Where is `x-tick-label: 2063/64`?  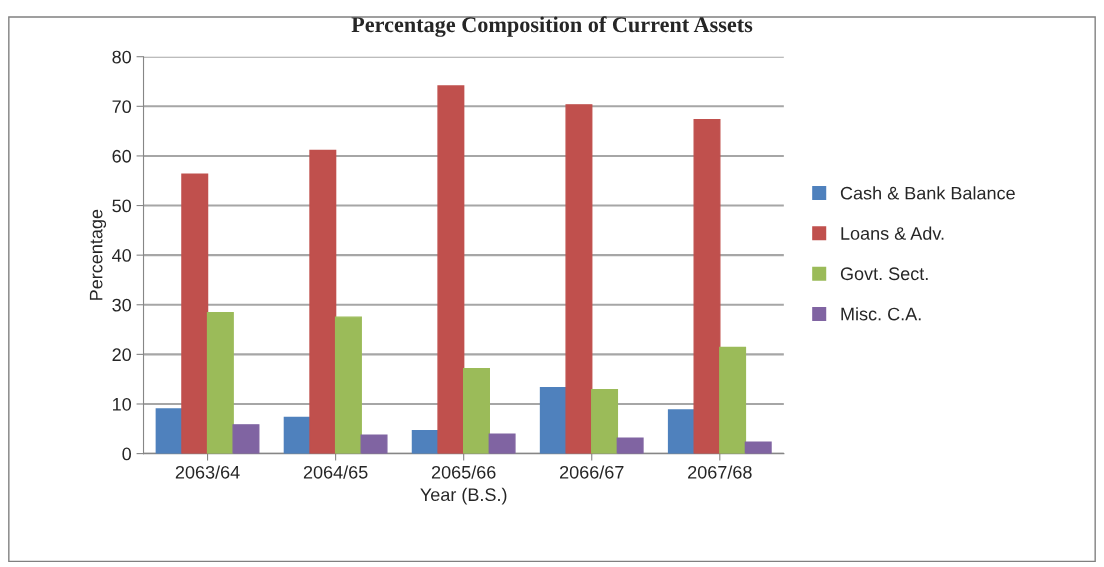
x-tick-label: 2063/64 is located at coordinates (207, 472).